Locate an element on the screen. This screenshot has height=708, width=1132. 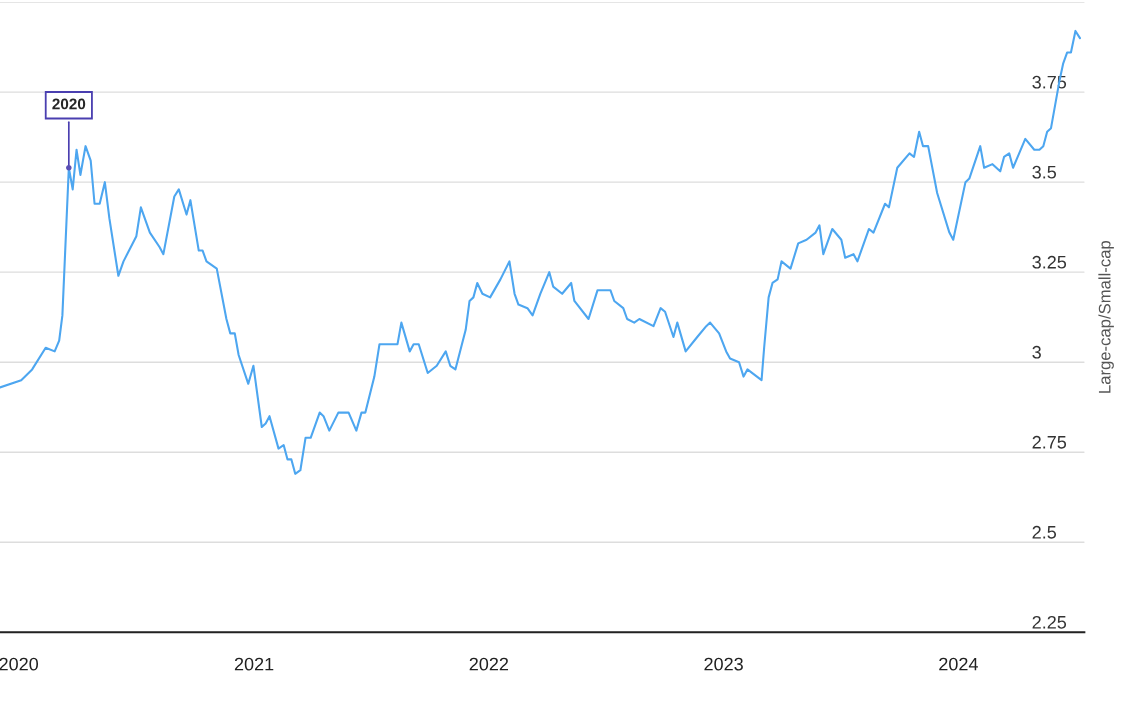
x-tick-label: 2024 is located at coordinates (958, 664).